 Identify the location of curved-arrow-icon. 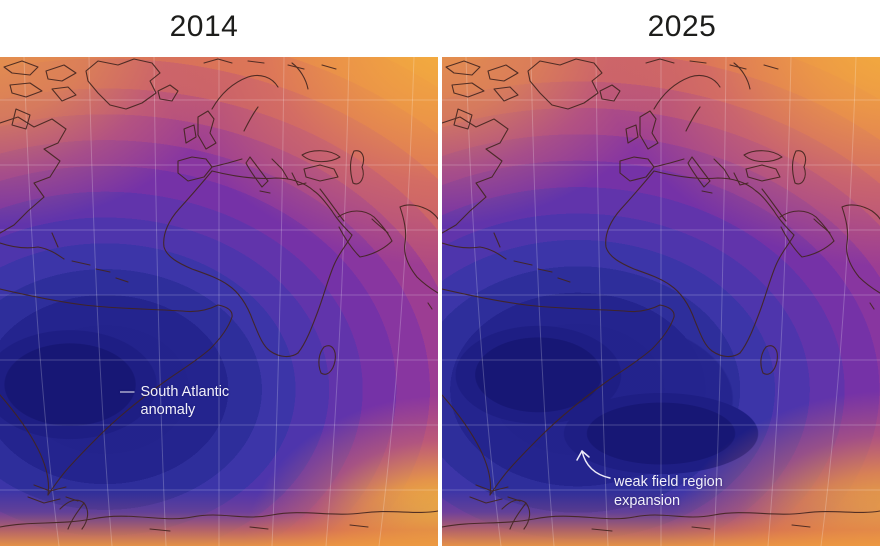
(593, 464).